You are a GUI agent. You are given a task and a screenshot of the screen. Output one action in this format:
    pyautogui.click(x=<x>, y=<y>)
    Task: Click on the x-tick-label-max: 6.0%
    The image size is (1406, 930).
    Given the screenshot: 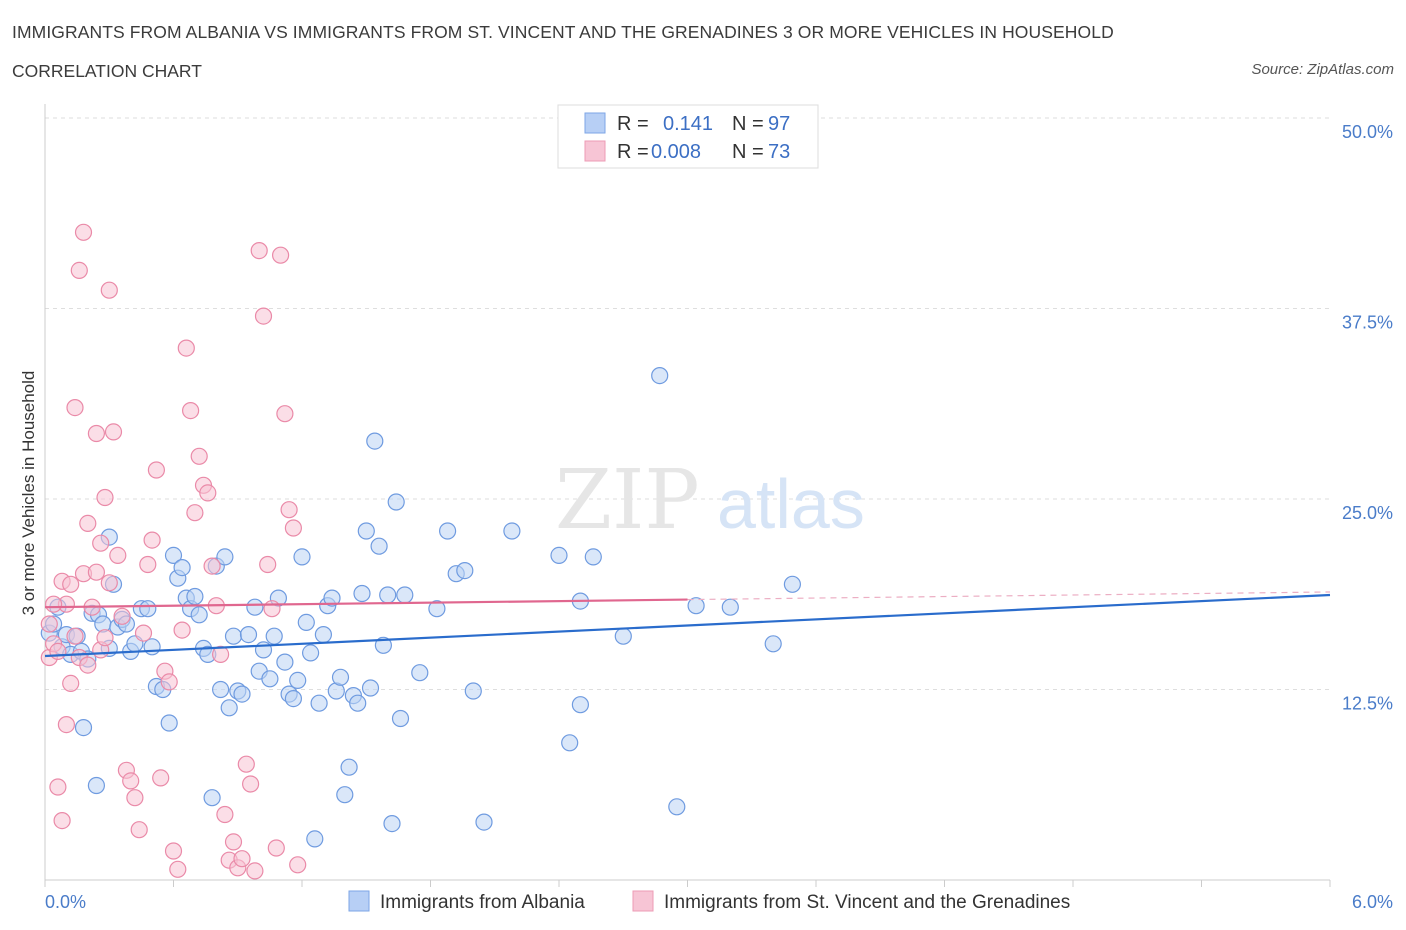 What is the action you would take?
    pyautogui.click(x=1372, y=902)
    